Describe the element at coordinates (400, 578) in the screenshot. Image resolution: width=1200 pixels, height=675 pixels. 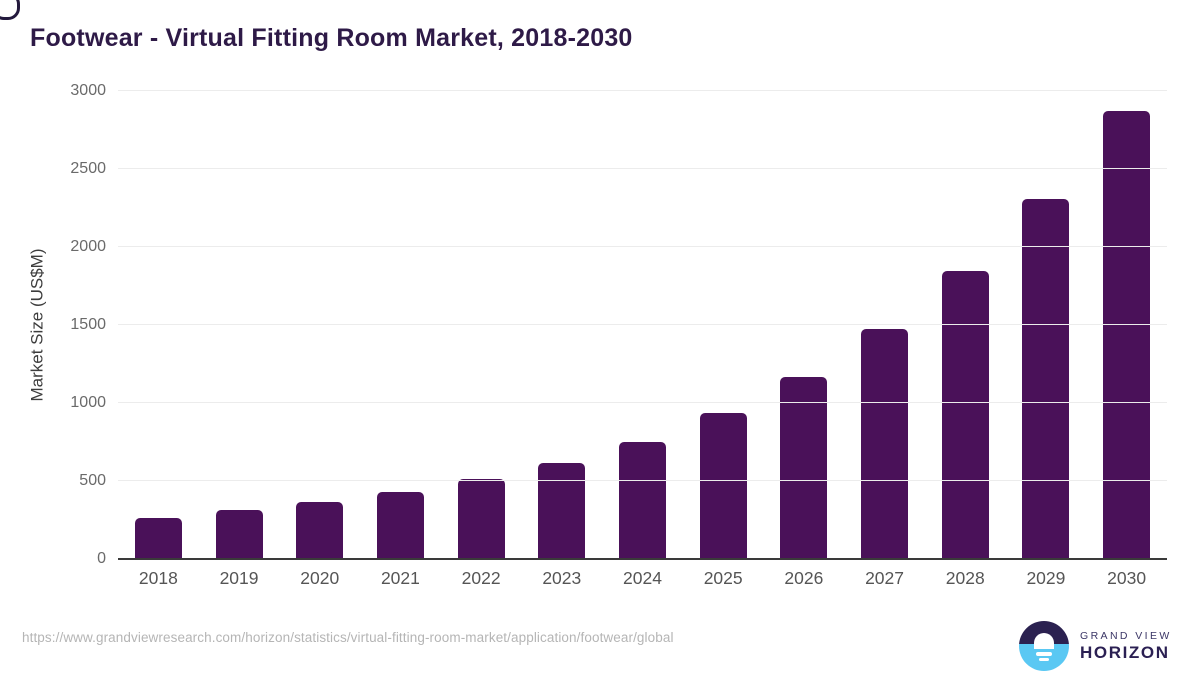
I see `x-tick-label-2021: 2021` at that location.